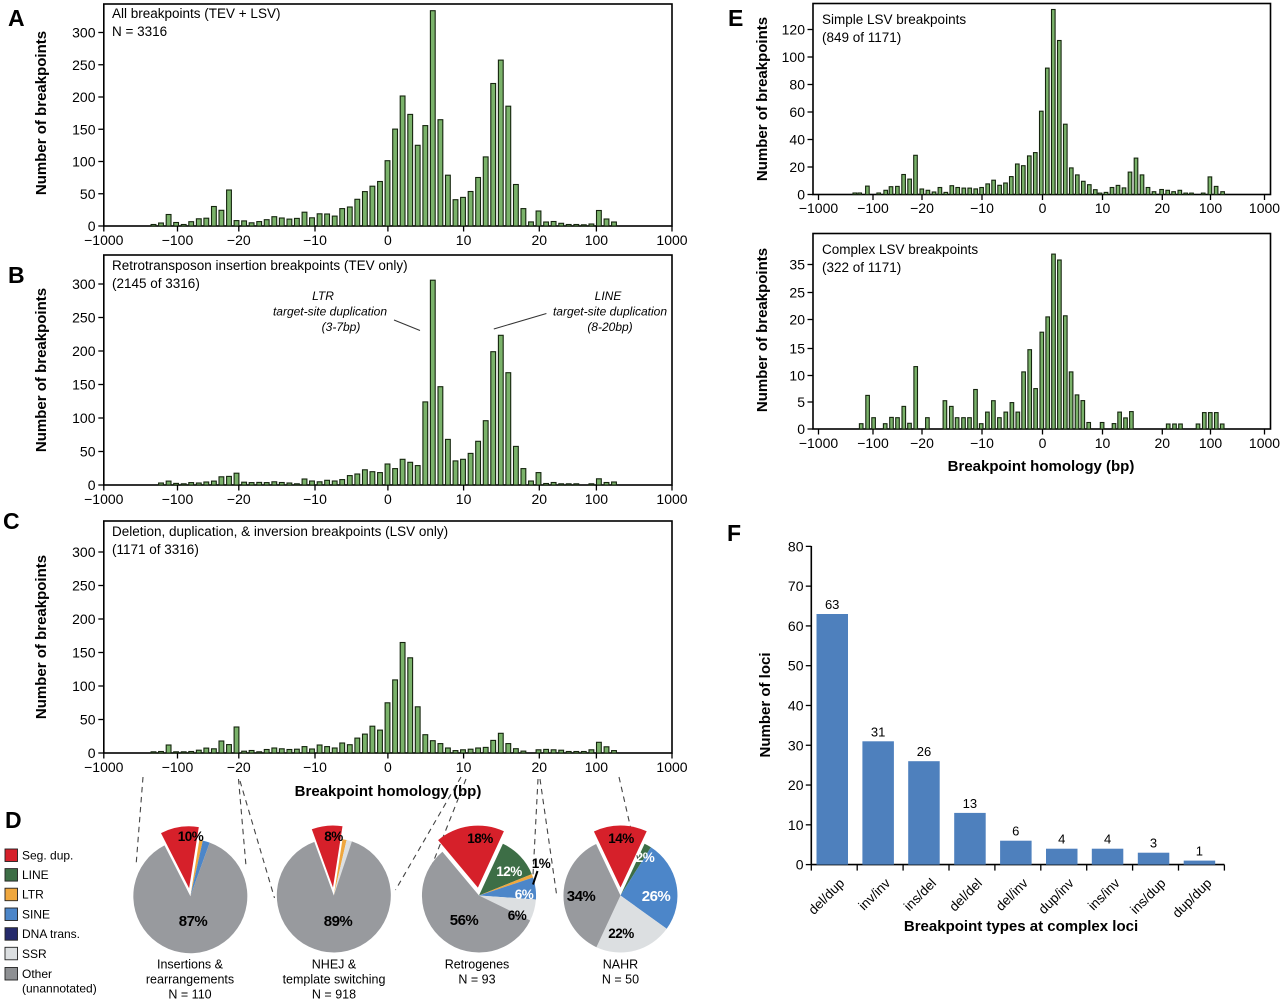 This screenshot has width=1280, height=1004. I want to click on svg-text: SINE, so click(36, 915).